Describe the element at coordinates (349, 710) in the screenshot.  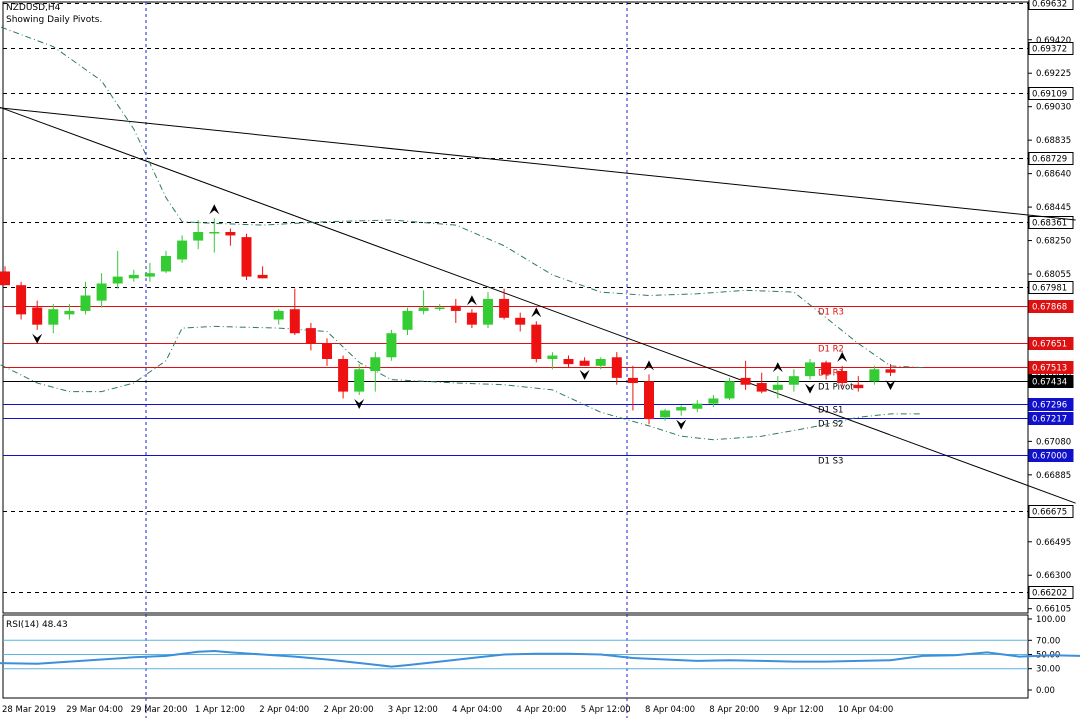
I see `time-axis-label-5: 2 Apr 20:00` at that location.